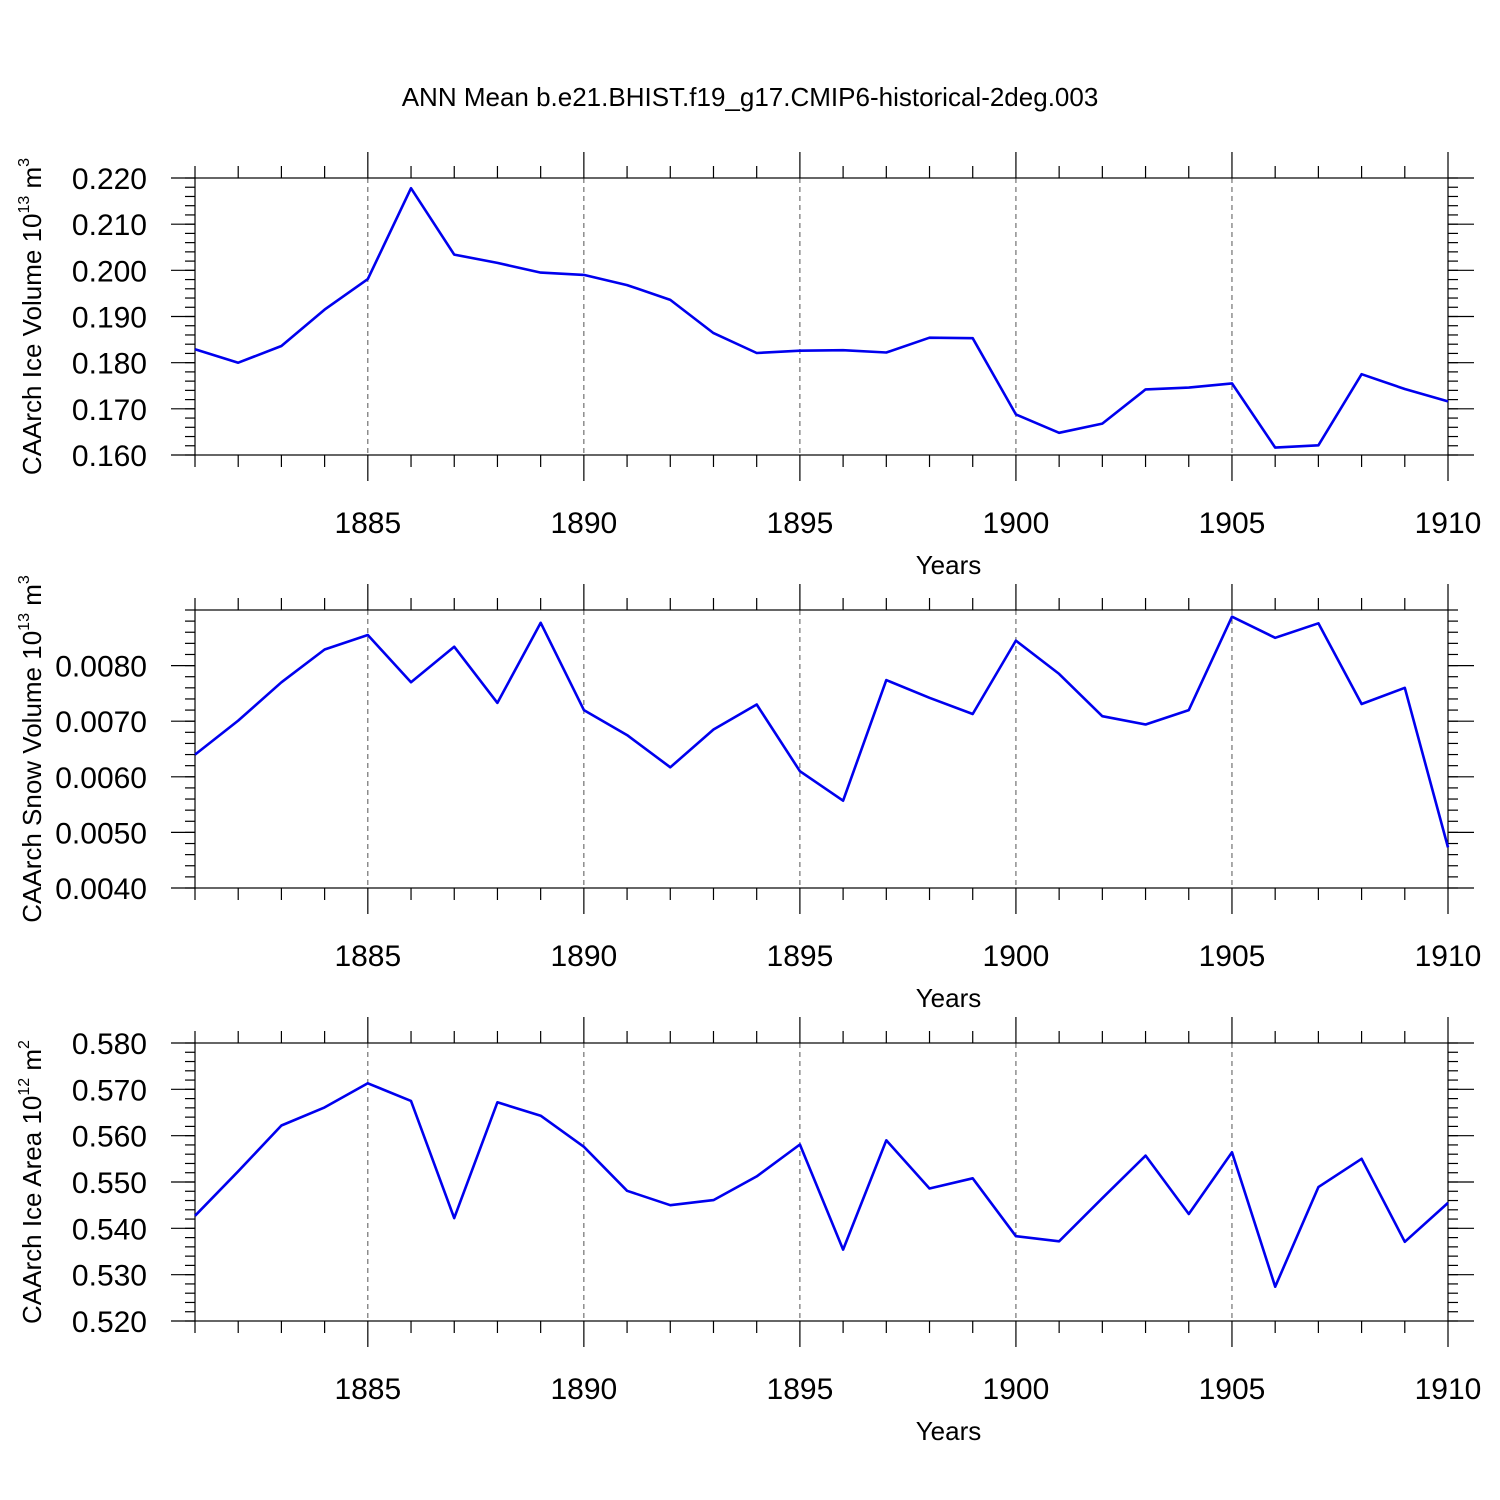 The width and height of the screenshot is (1500, 1500). I want to click on y-tick-label: 0.220, so click(109, 179).